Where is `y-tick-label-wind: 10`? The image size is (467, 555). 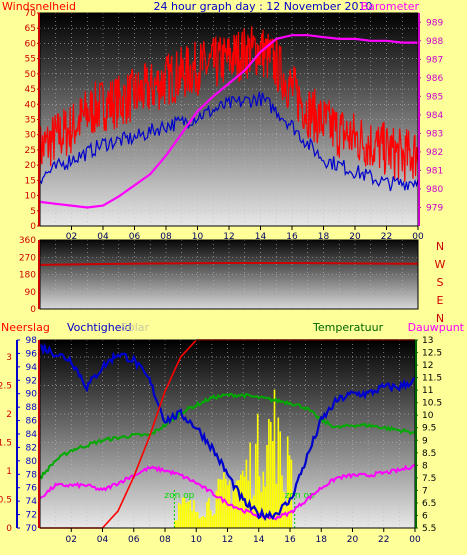
y-tick-label-wind: 10 is located at coordinates (31, 197).